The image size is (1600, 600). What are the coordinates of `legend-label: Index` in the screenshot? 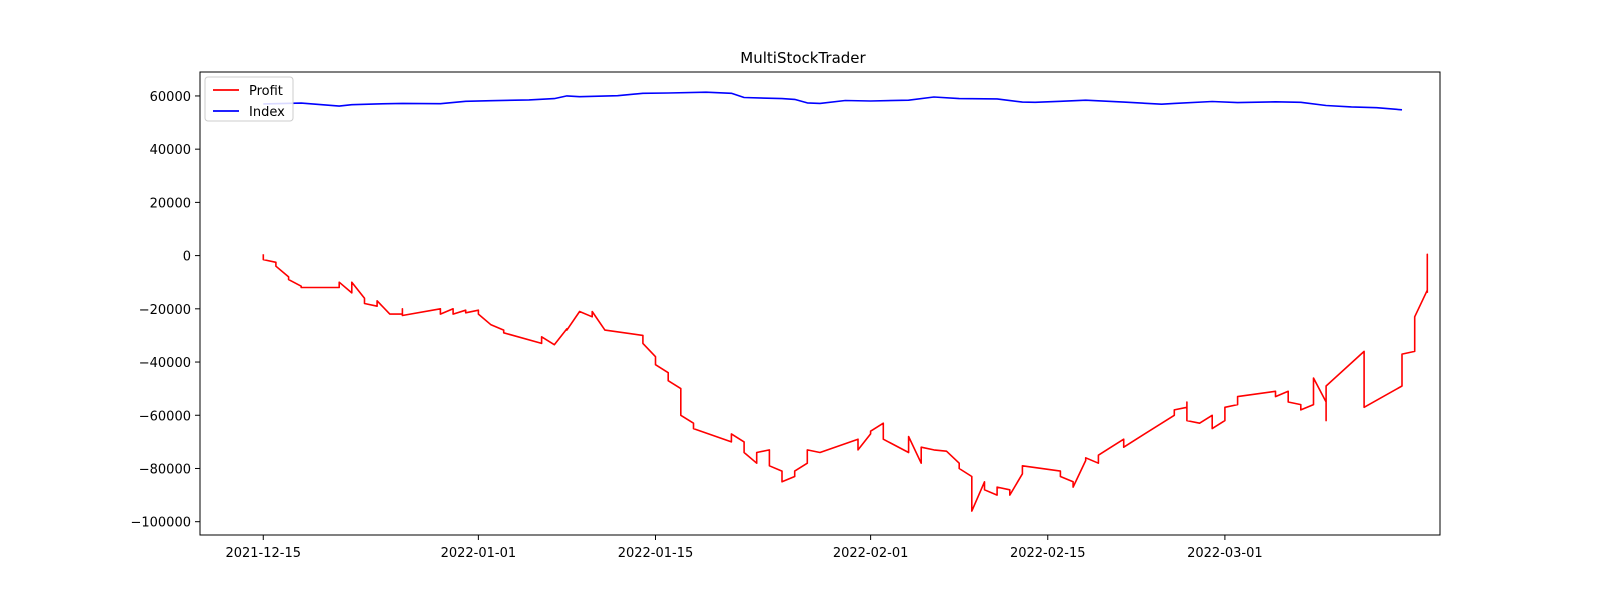 It's located at (267, 112).